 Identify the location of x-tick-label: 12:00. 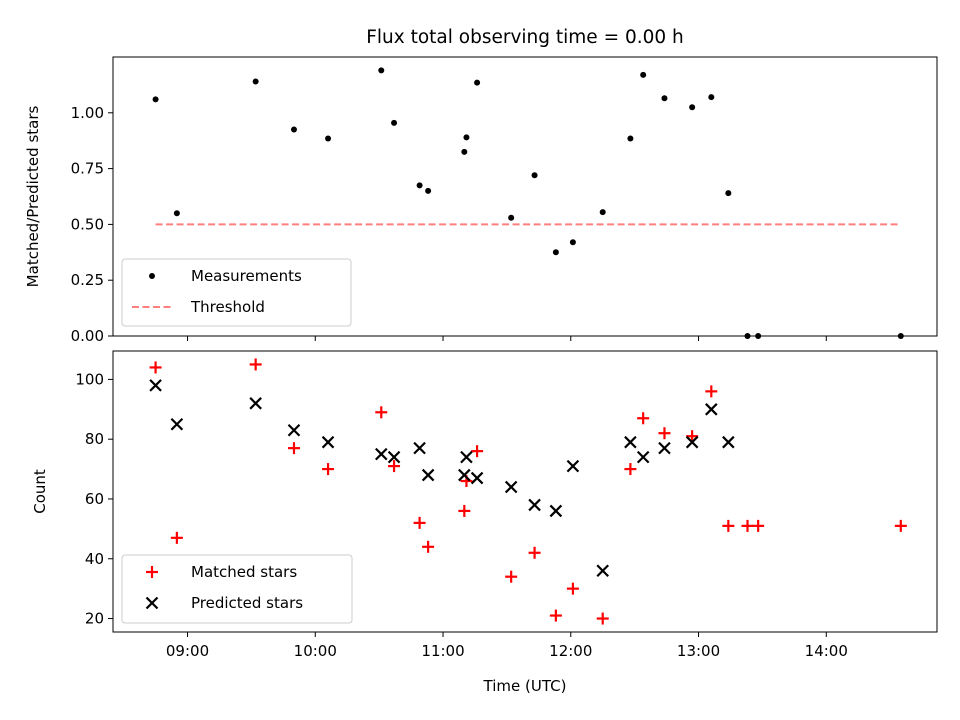
(570, 651).